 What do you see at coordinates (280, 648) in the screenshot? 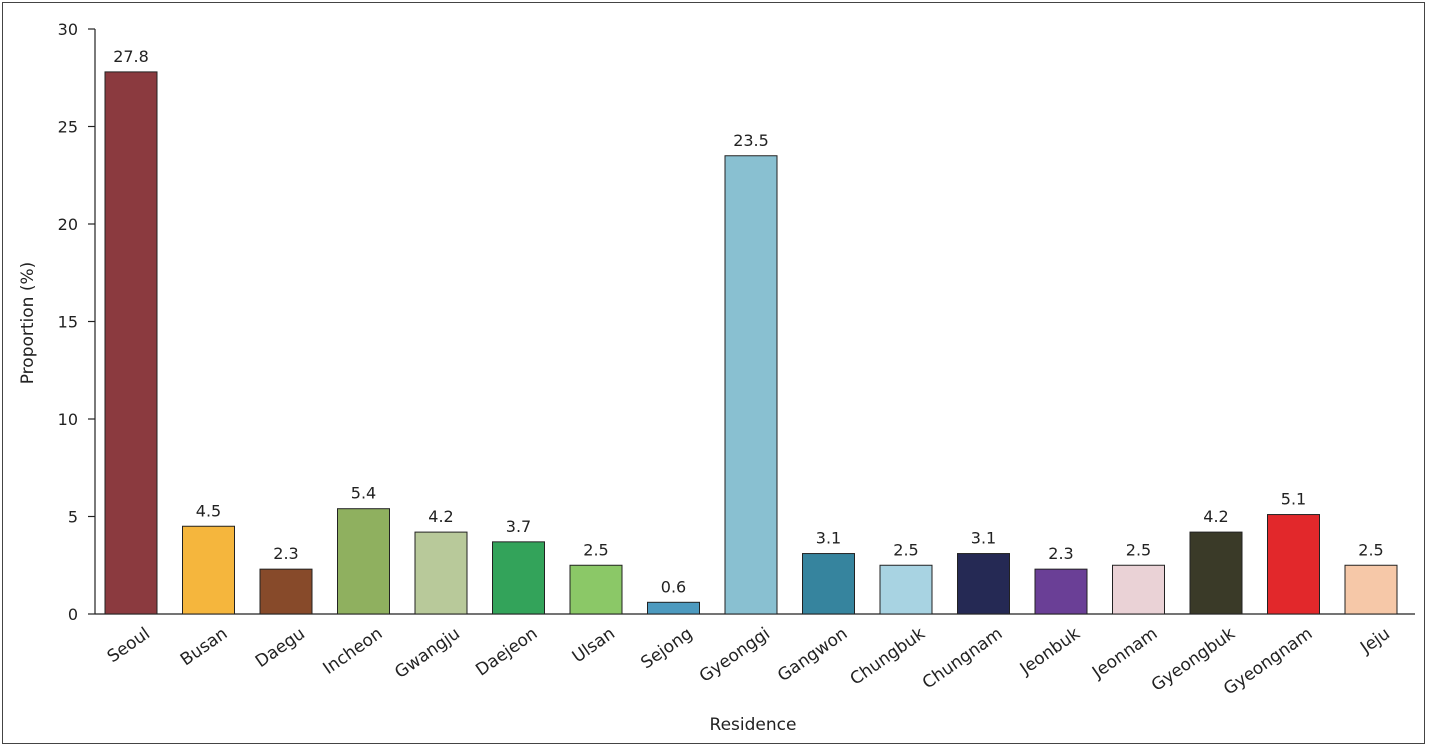
I see `x-tick-label-daegu: Daegu` at bounding box center [280, 648].